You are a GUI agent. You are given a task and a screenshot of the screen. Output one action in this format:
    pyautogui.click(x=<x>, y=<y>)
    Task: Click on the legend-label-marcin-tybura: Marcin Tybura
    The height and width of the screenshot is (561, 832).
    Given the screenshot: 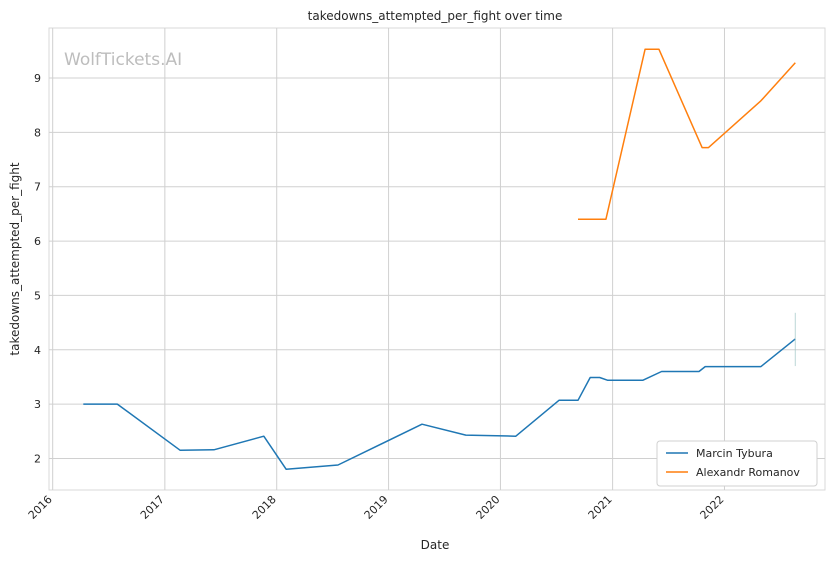 What is the action you would take?
    pyautogui.click(x=734, y=453)
    